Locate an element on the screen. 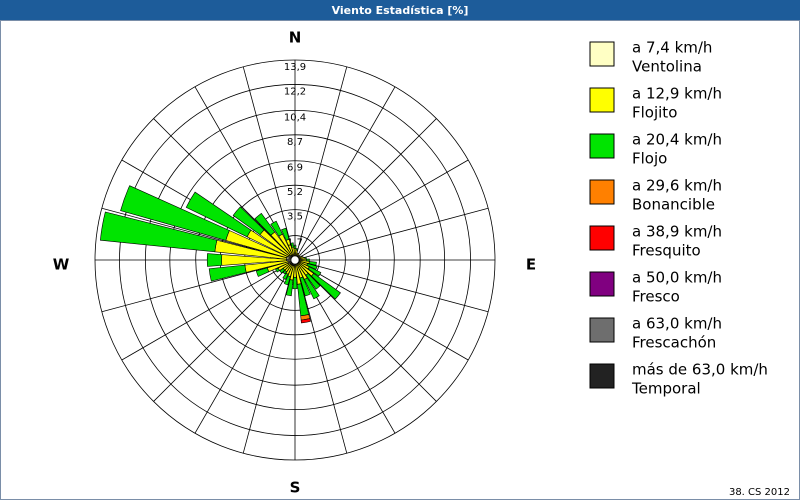 This screenshot has width=800, height=500. legend-sublabel: Frescachón is located at coordinates (674, 343).